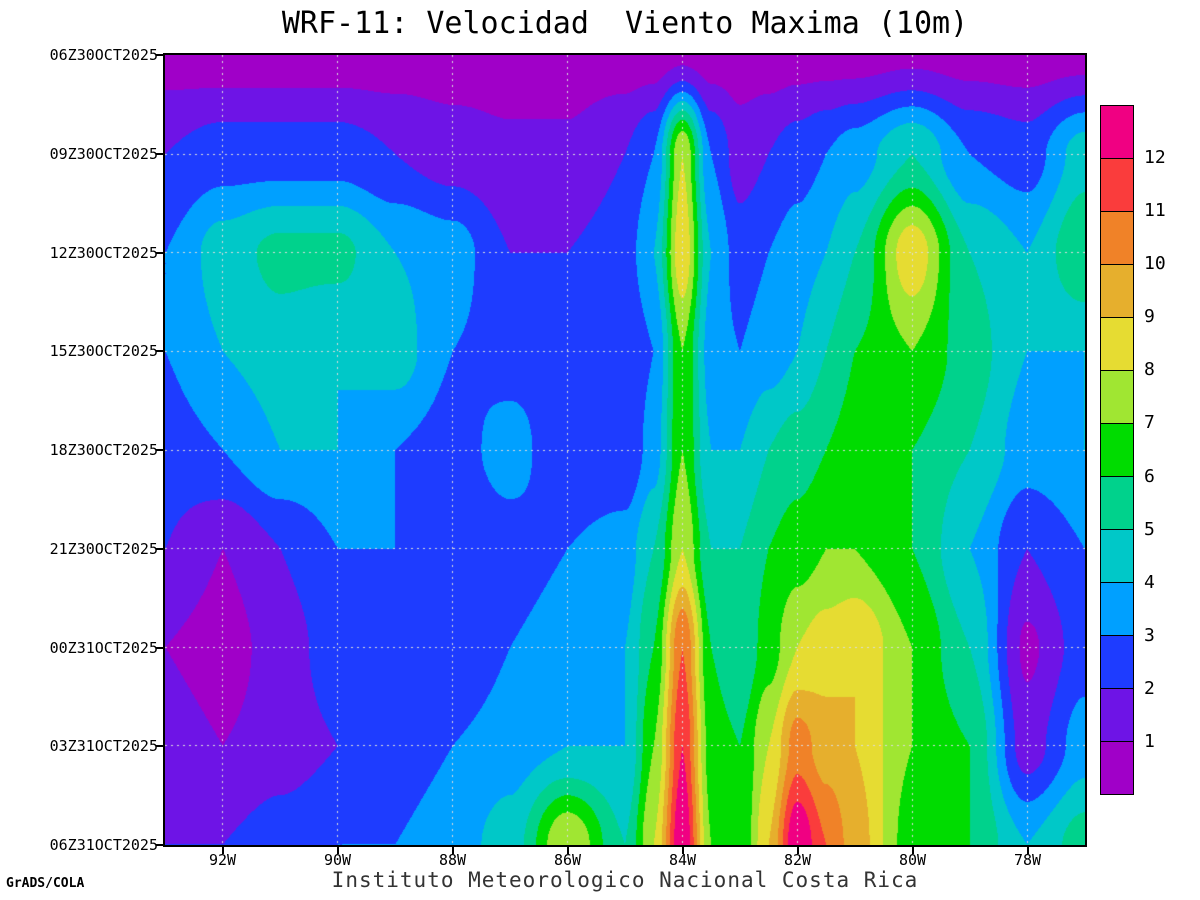 The image size is (1200, 900). What do you see at coordinates (1155, 211) in the screenshot?
I see `colorbar-tick-label: 11` at bounding box center [1155, 211].